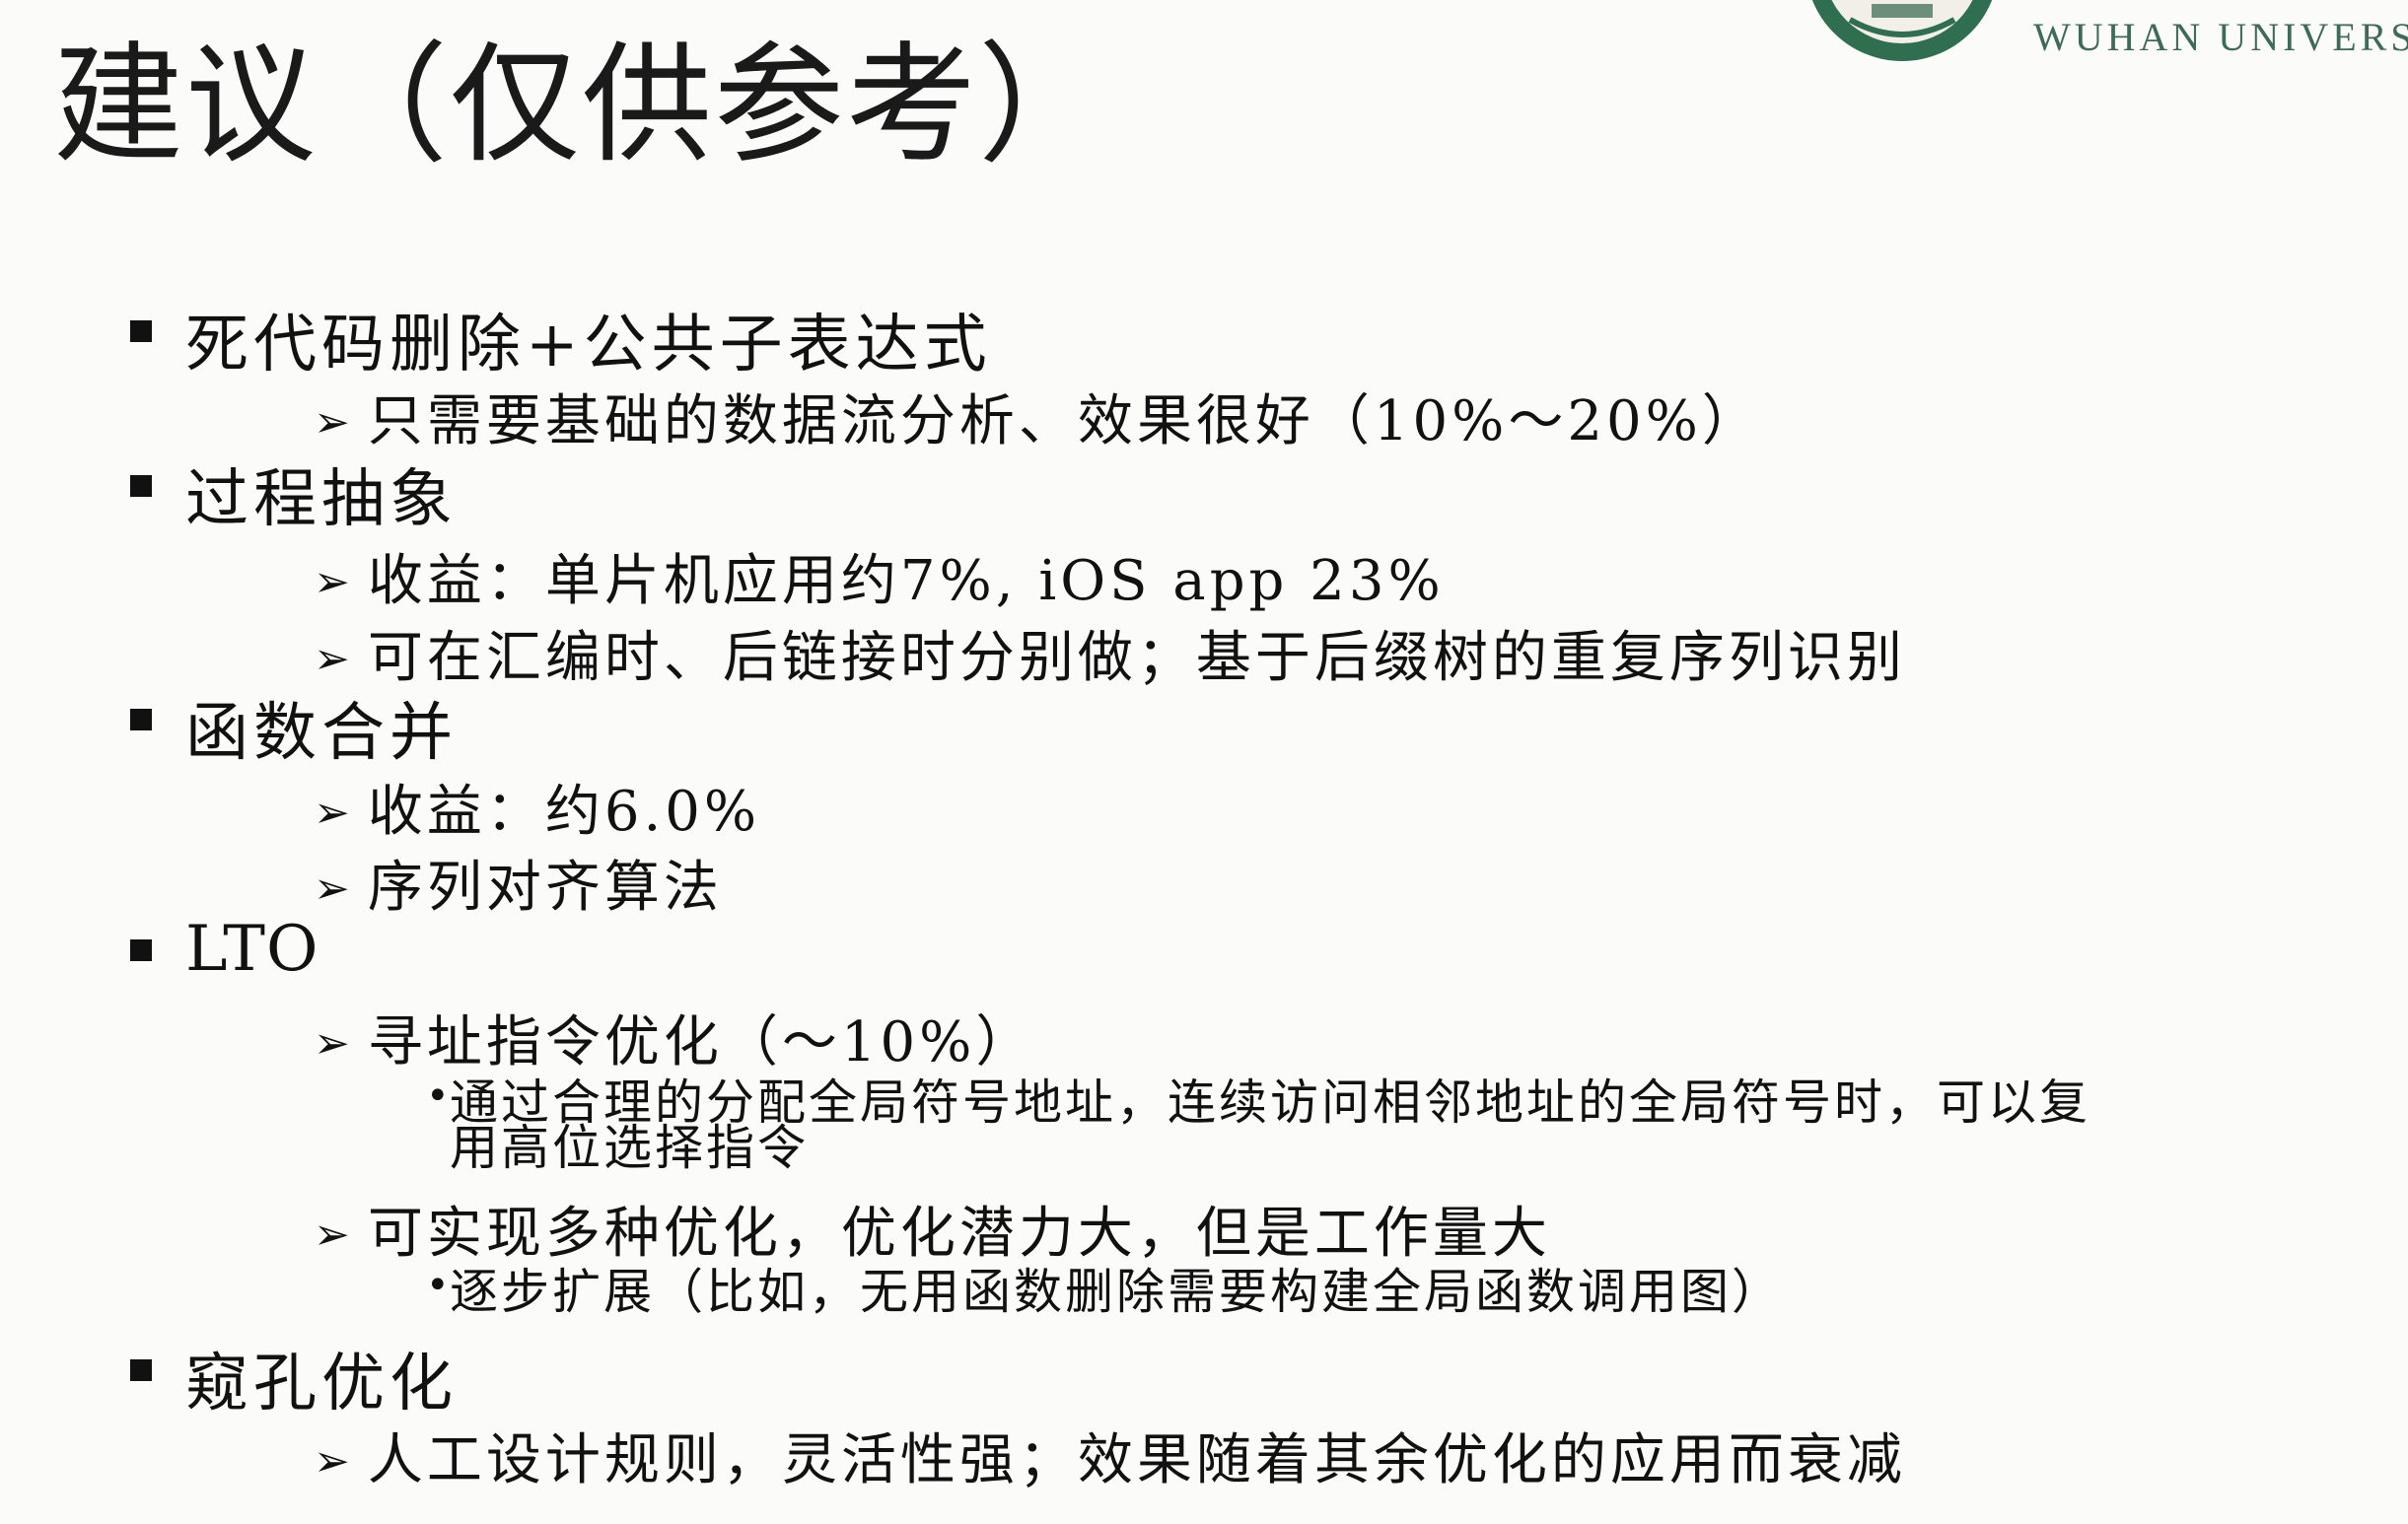  I want to click on sub-item: ➢ 收益：约6.0%, so click(537, 807).